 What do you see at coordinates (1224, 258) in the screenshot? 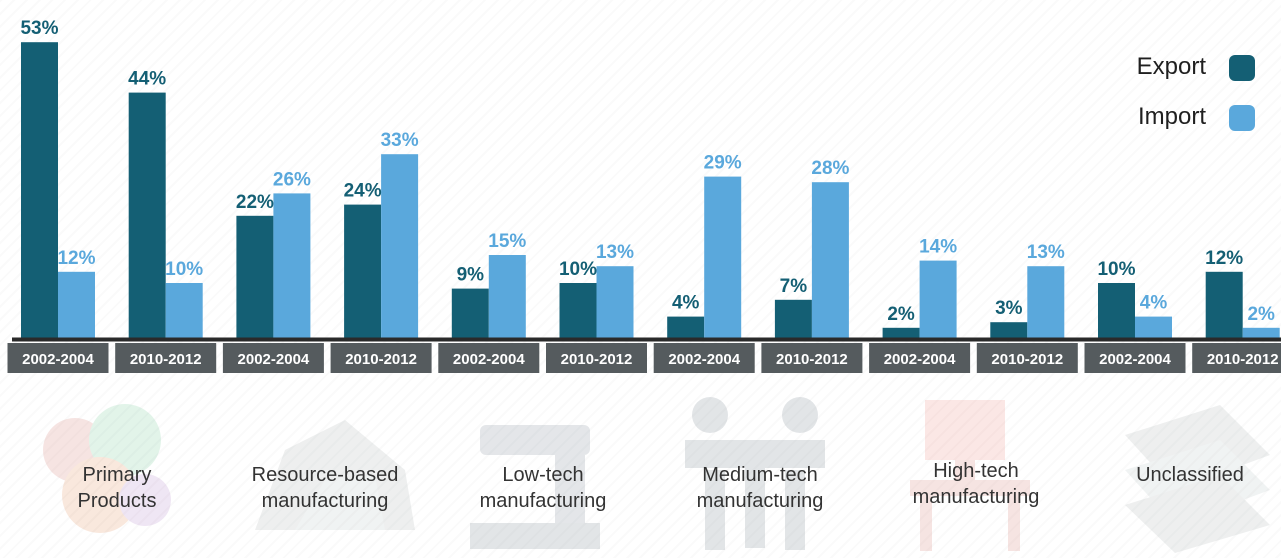
I see `export-data-label: 12%` at bounding box center [1224, 258].